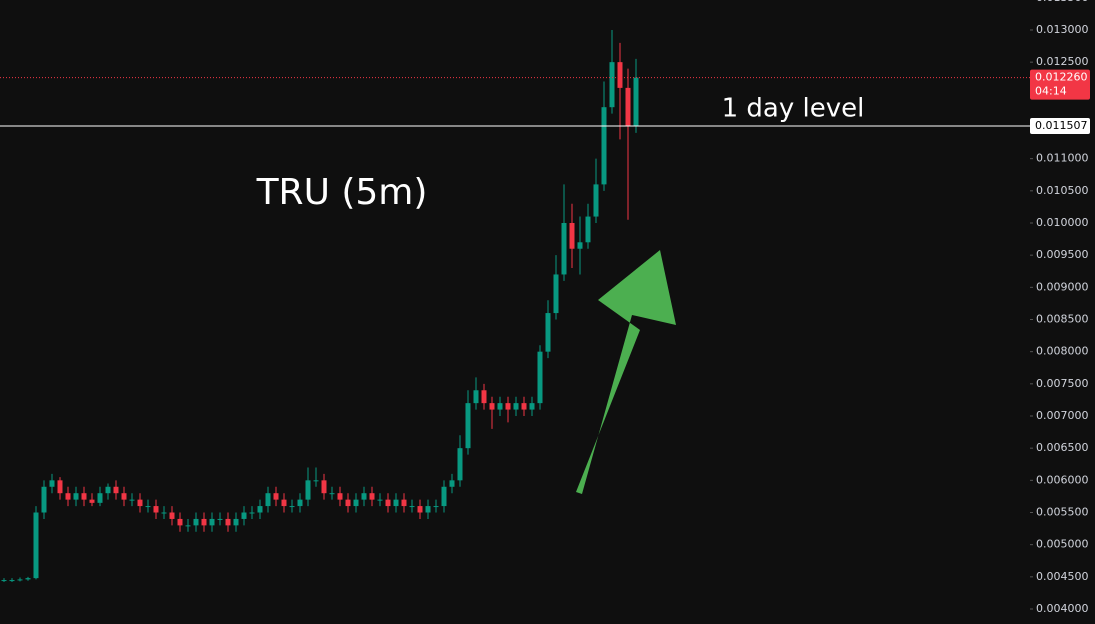 The height and width of the screenshot is (624, 1095). I want to click on chart-title: TRU (5m), so click(342, 192).